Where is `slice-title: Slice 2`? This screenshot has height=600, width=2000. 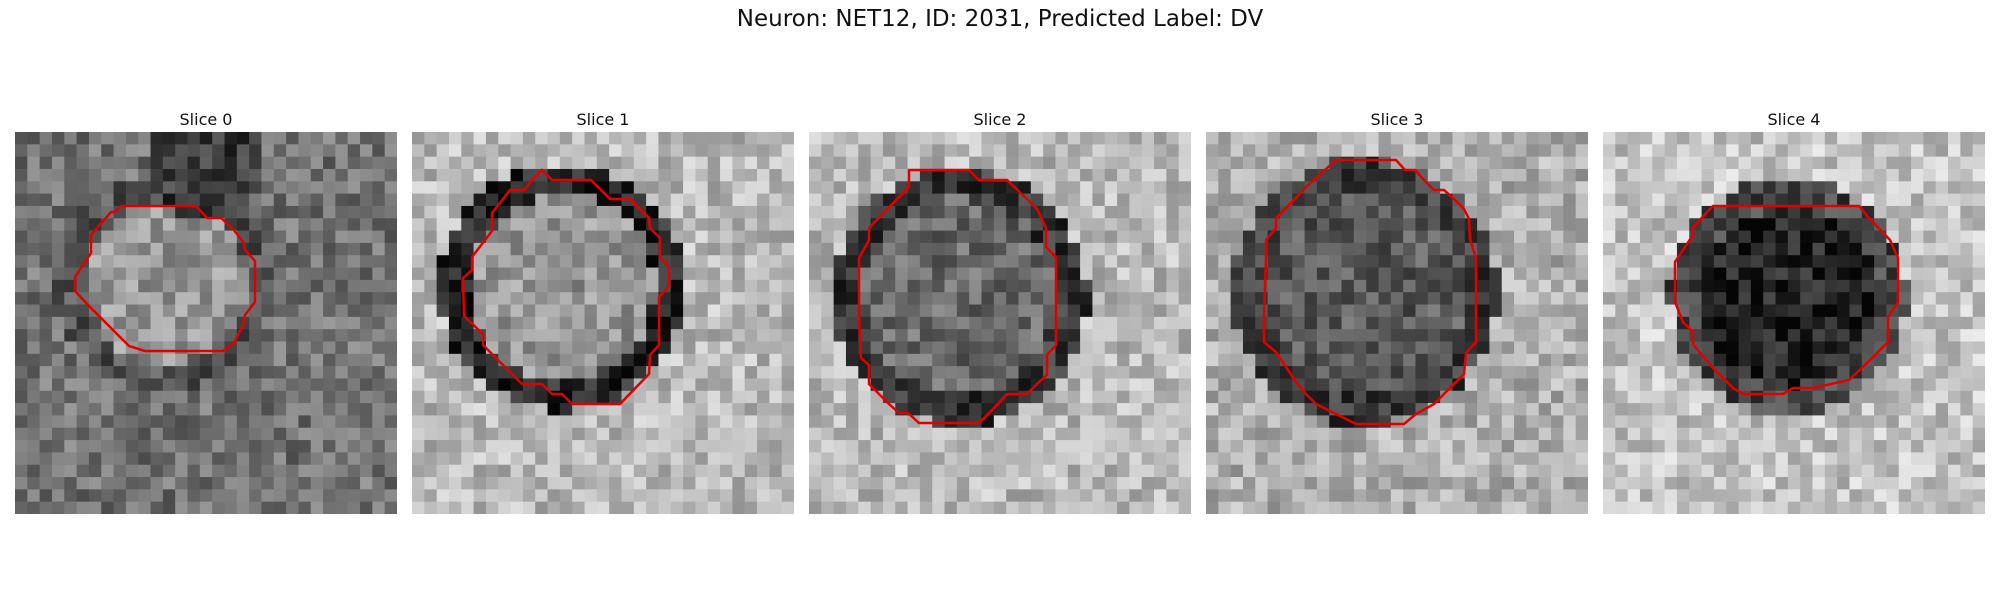 slice-title: Slice 2 is located at coordinates (1000, 119).